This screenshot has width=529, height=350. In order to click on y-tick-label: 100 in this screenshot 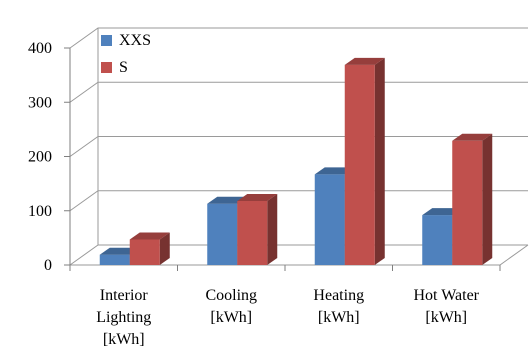, I will do `click(40, 211)`.